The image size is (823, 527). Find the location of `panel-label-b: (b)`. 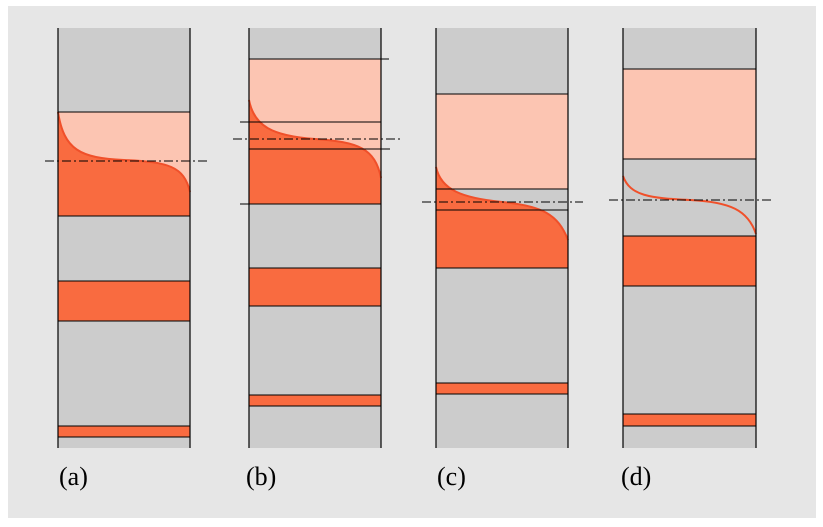

panel-label-b: (b) is located at coordinates (261, 476).